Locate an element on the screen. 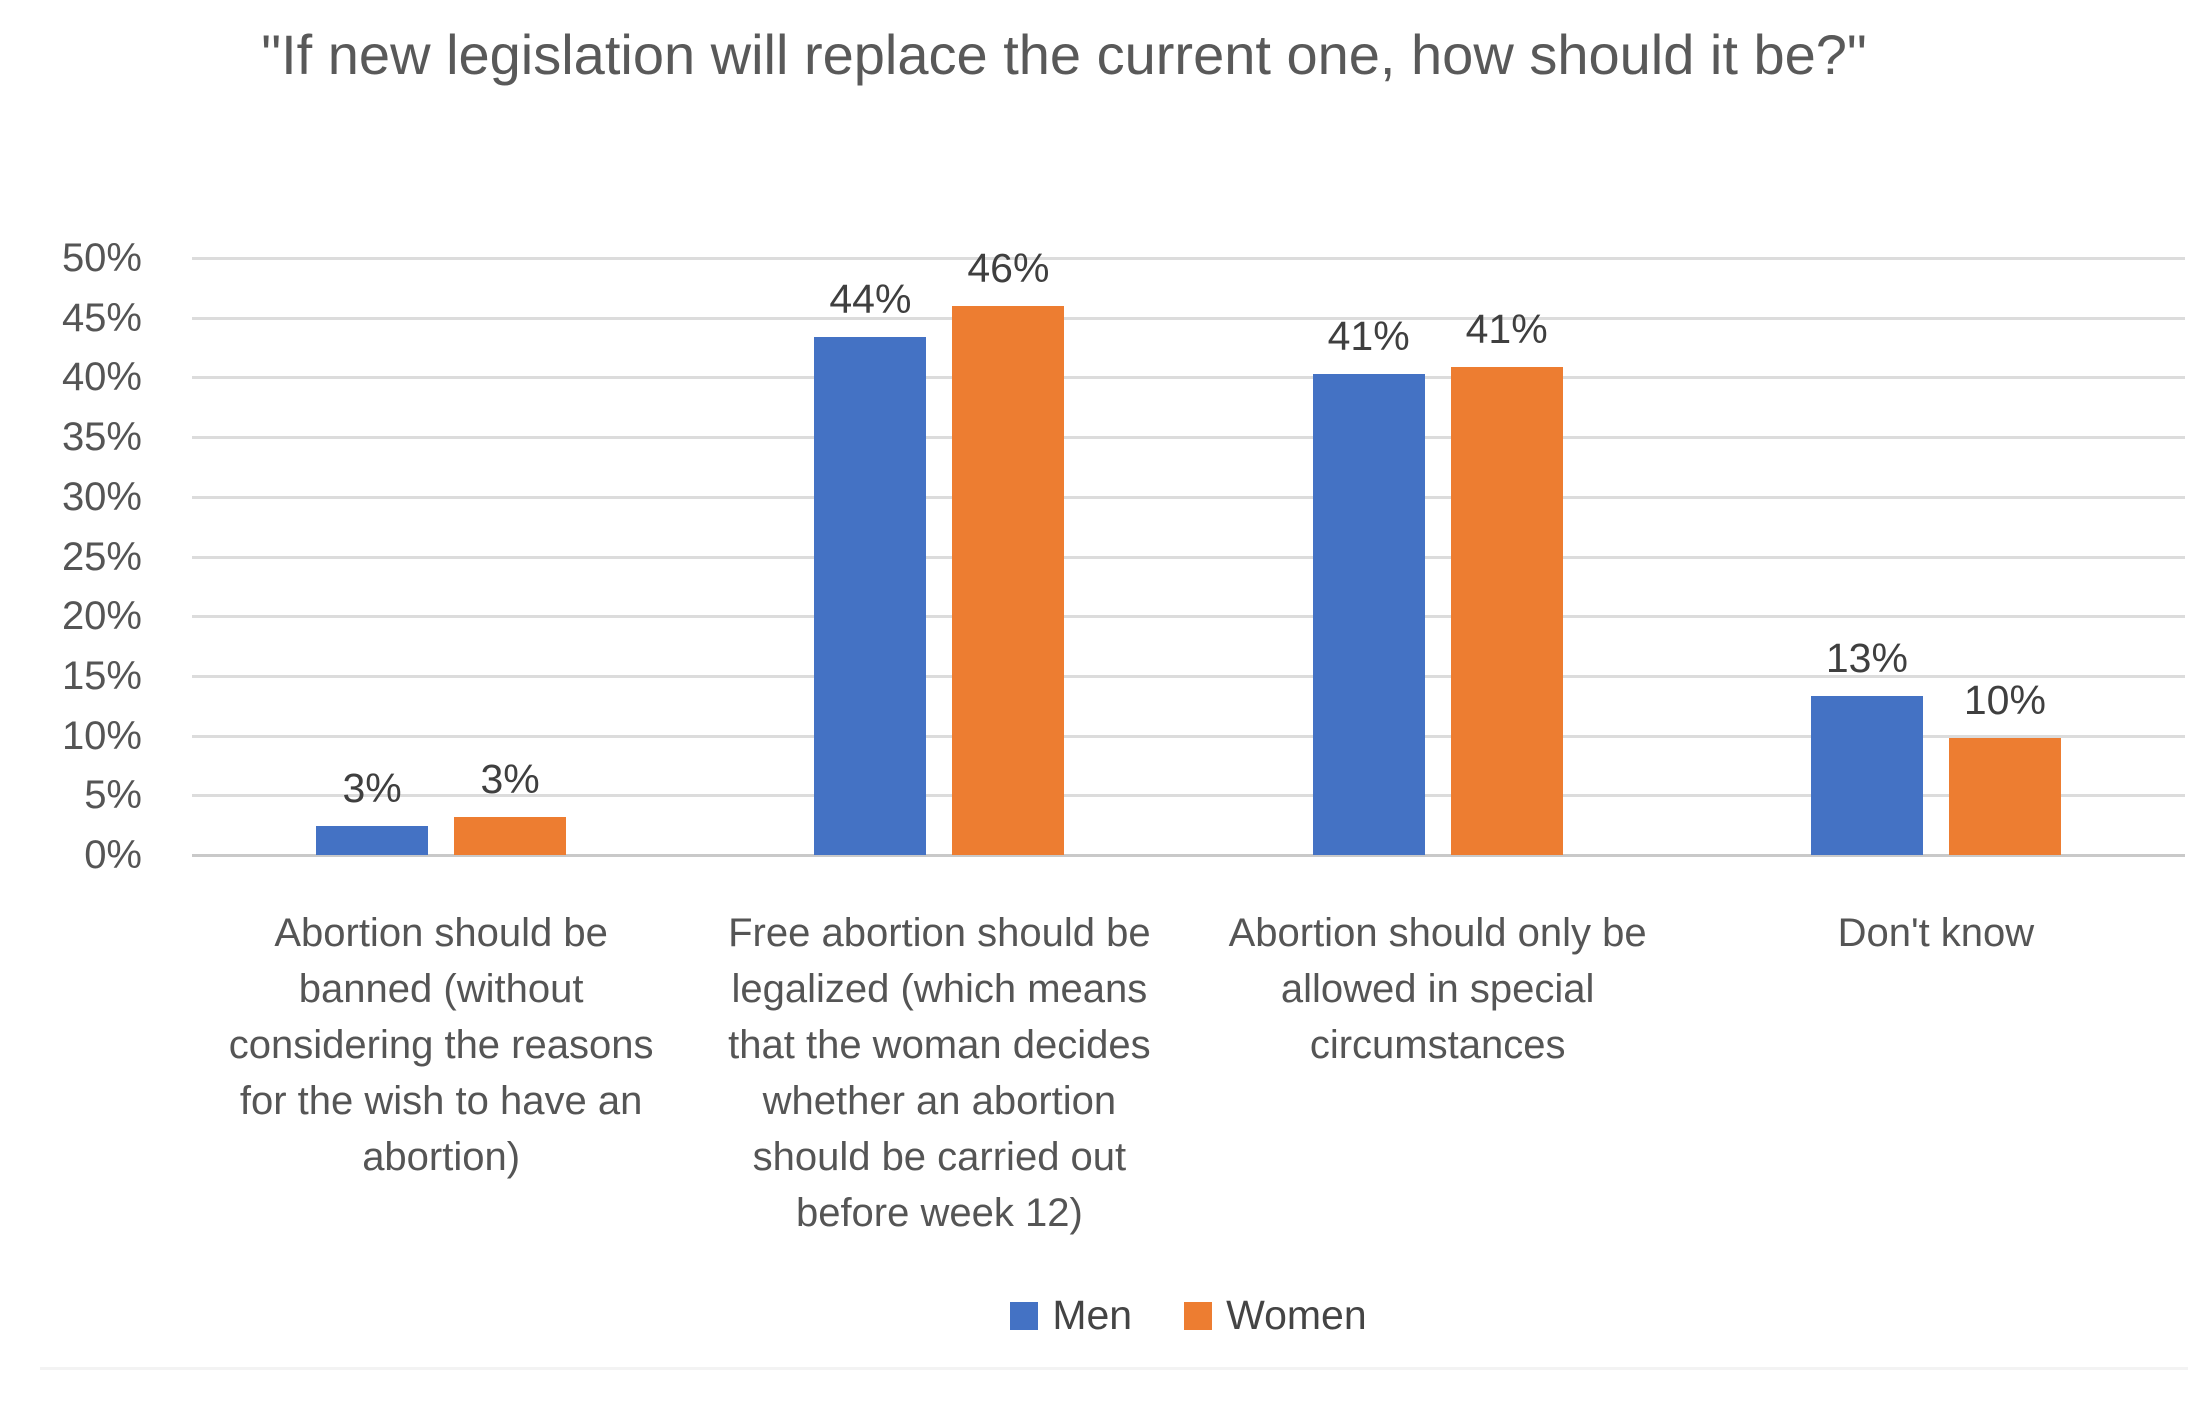 This screenshot has width=2188, height=1406. bar-men-3: 41% is located at coordinates (1368, 584).